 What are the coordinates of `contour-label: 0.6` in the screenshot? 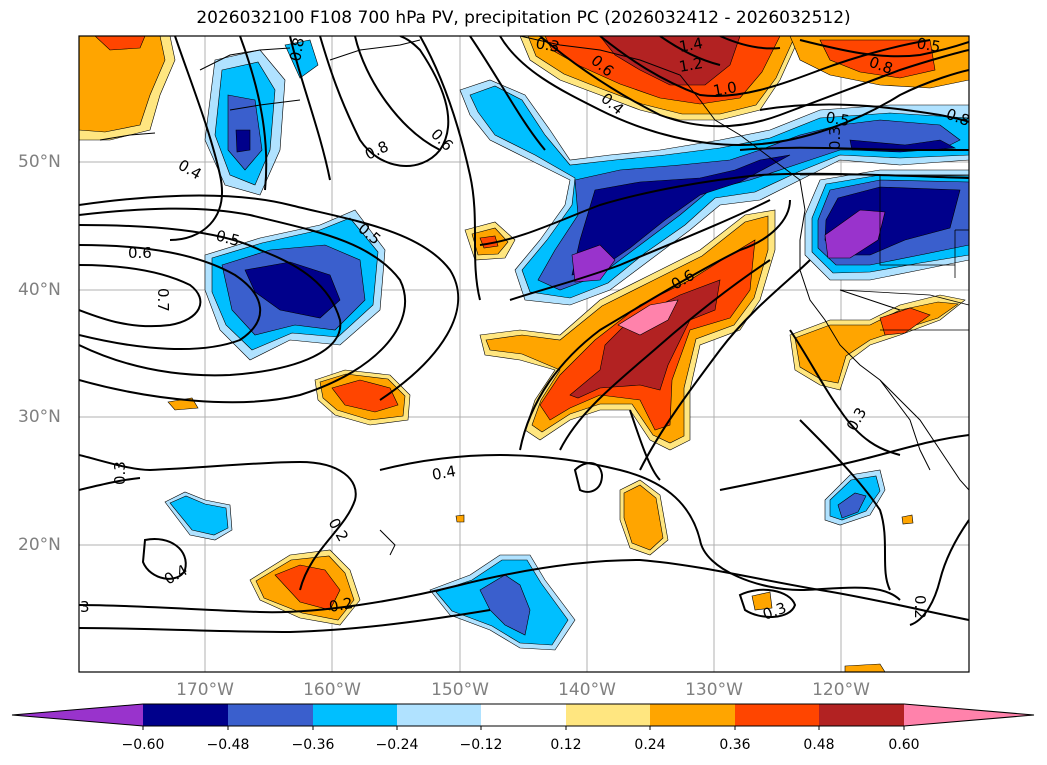 It's located at (140, 253).